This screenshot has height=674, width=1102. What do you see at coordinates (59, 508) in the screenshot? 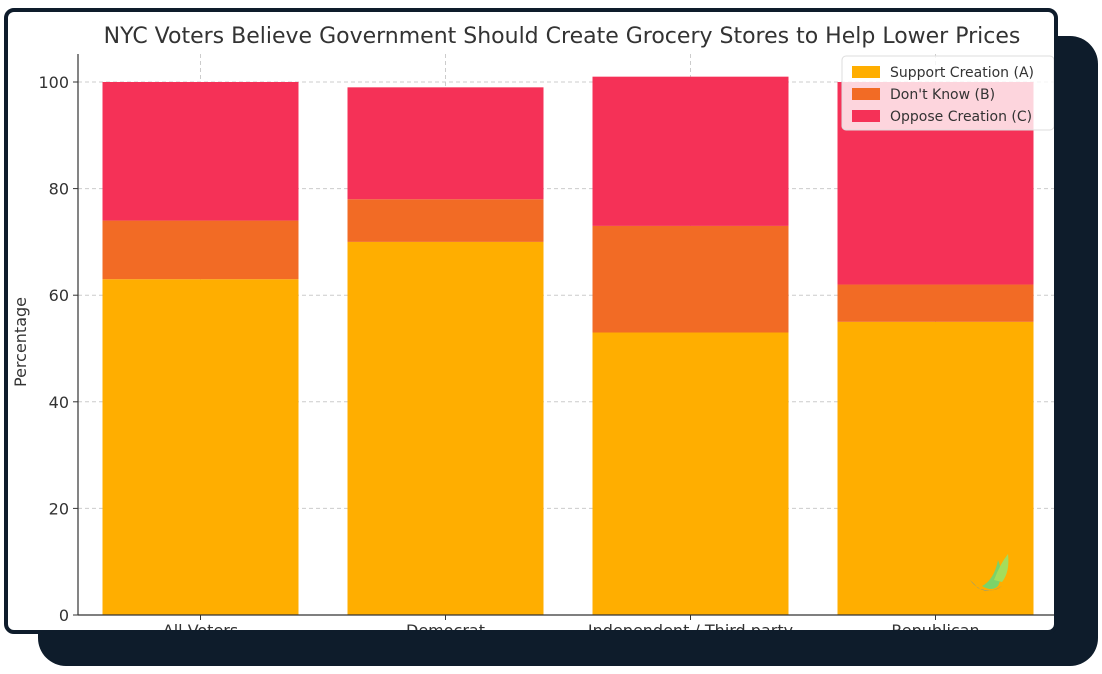
I see `y-tick-label: 20` at bounding box center [59, 508].